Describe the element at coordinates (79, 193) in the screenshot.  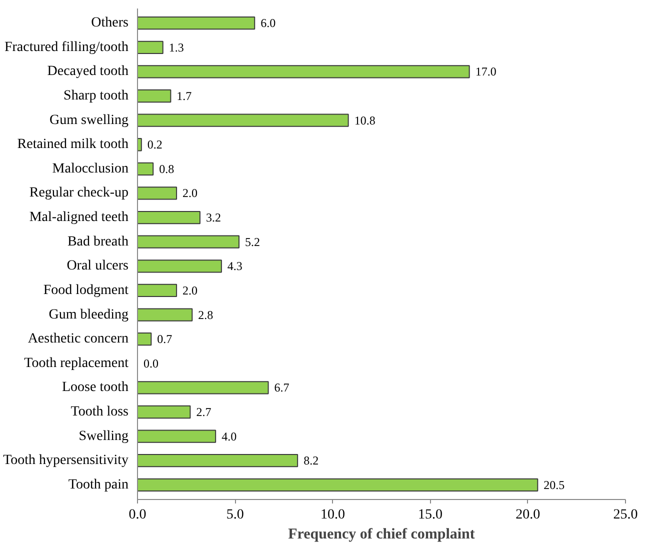
I see `y-tick-label: Regular check-up` at that location.